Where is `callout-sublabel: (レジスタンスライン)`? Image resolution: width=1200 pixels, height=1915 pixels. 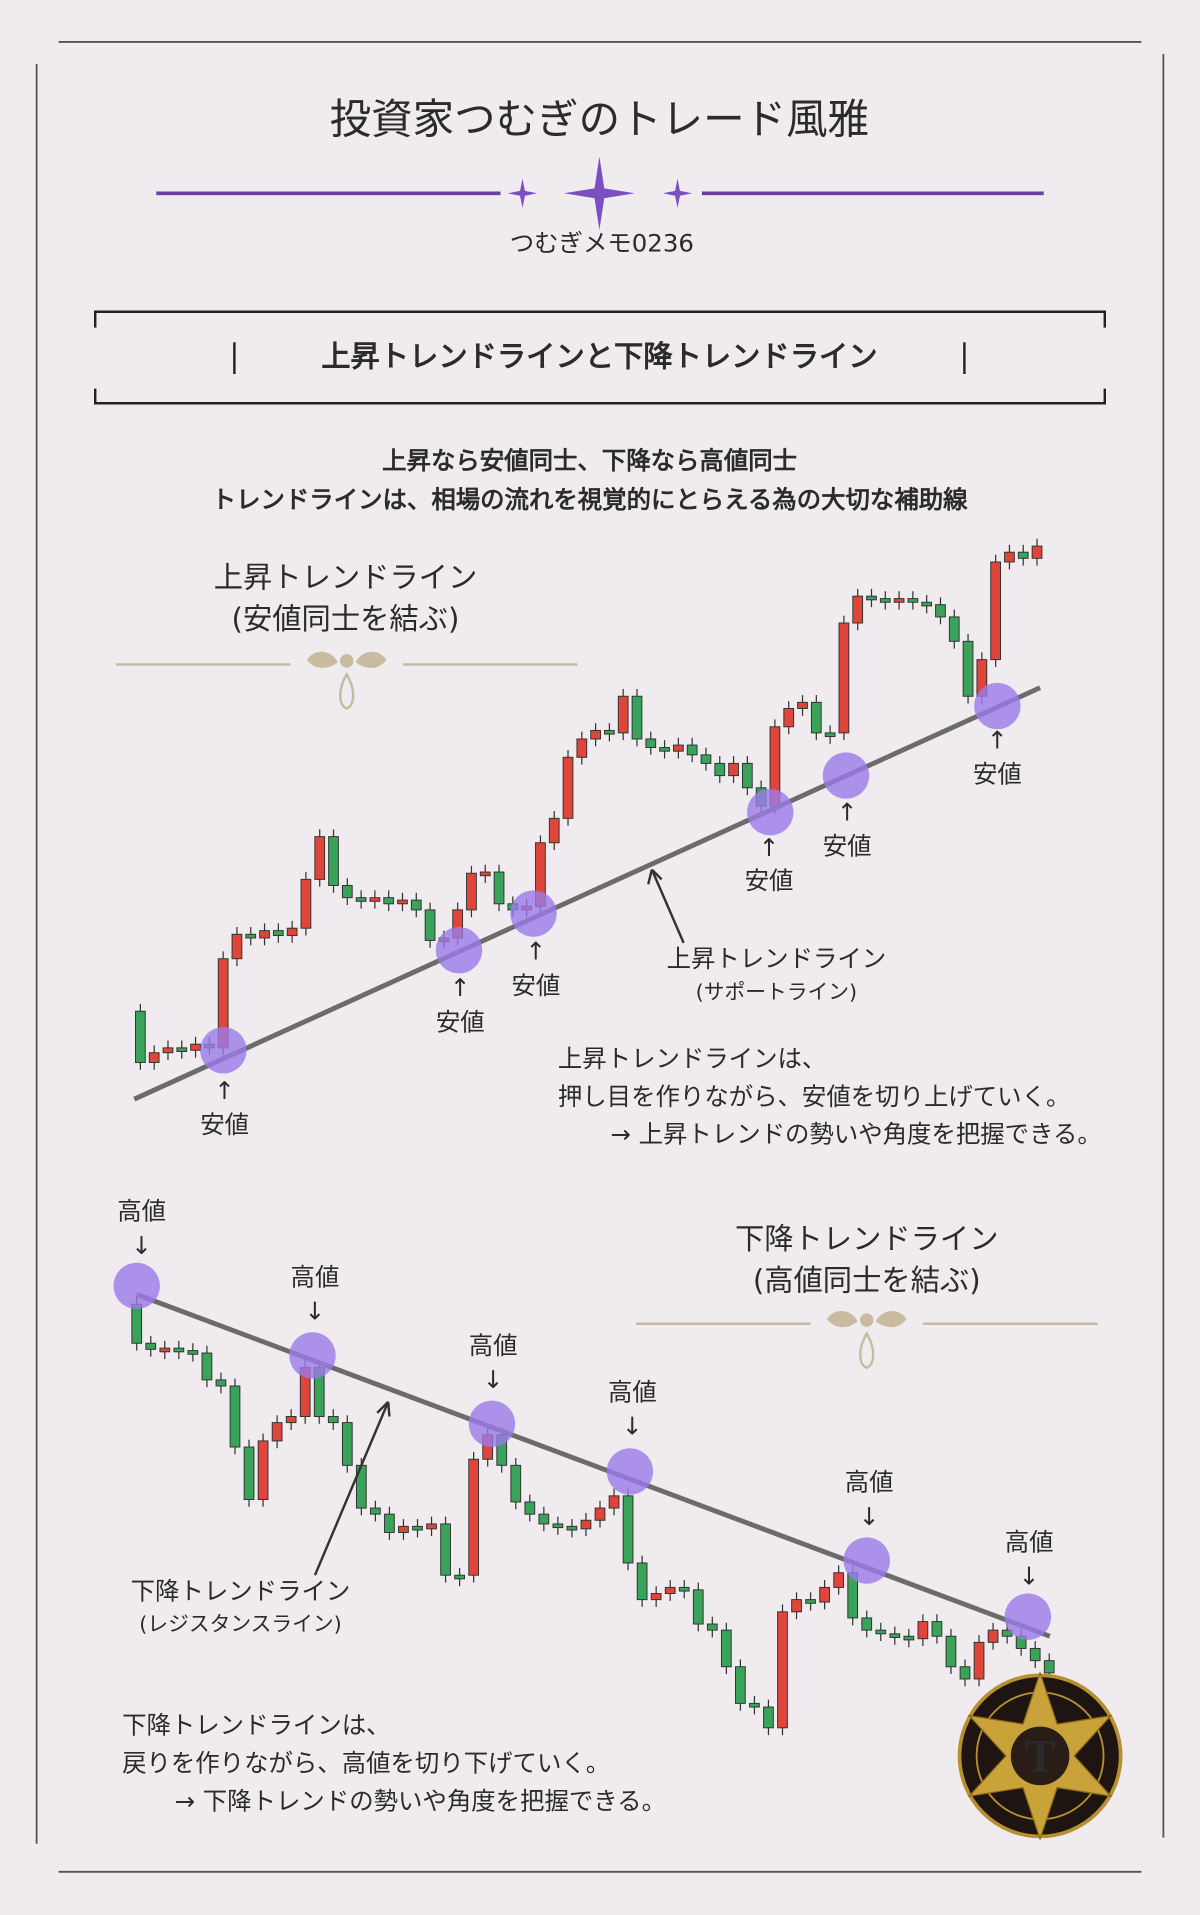
callout-sublabel: (レジスタンスライン) is located at coordinates (240, 1624).